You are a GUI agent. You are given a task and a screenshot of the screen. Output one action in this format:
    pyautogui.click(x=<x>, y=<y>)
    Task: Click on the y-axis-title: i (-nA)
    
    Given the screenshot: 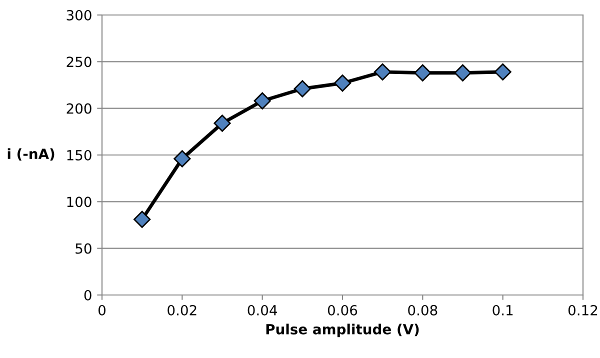 What is the action you would take?
    pyautogui.click(x=31, y=154)
    